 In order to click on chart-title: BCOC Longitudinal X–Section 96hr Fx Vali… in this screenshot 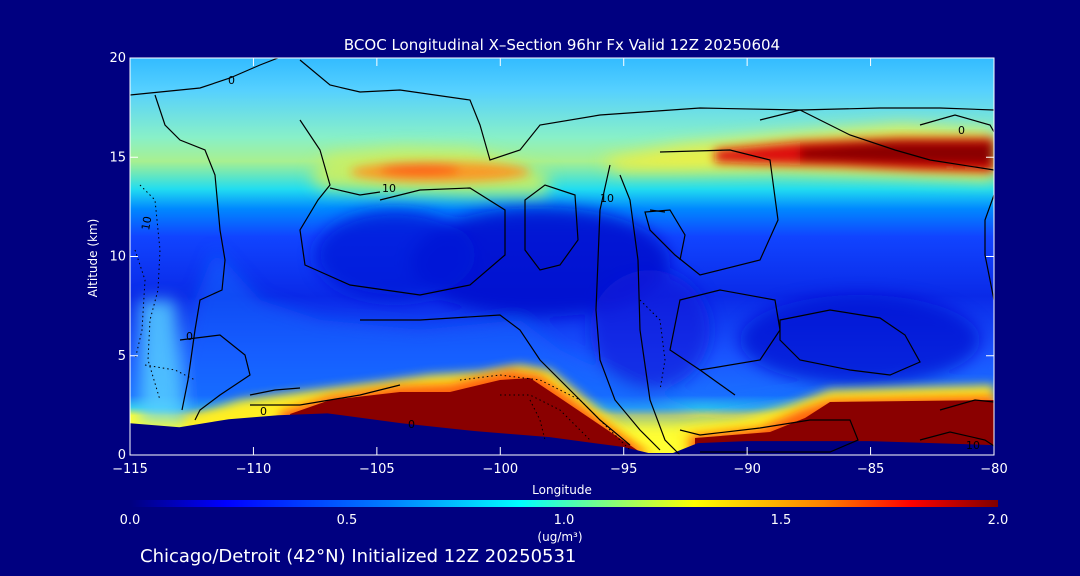, I will do `click(562, 45)`.